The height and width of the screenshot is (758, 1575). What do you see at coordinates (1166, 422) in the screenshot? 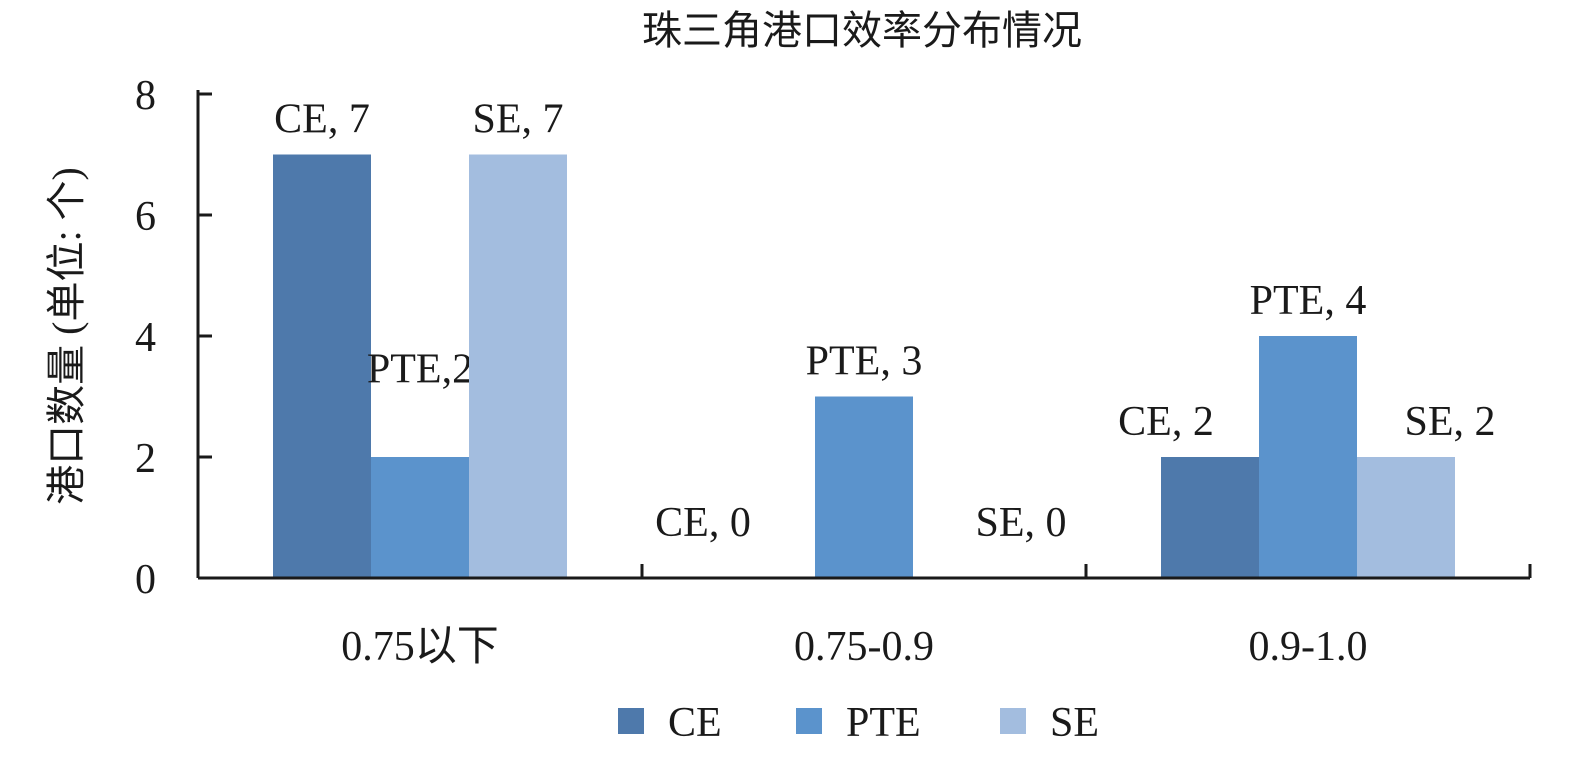
I see `data-label-ce-2: CE, 2` at bounding box center [1166, 422].